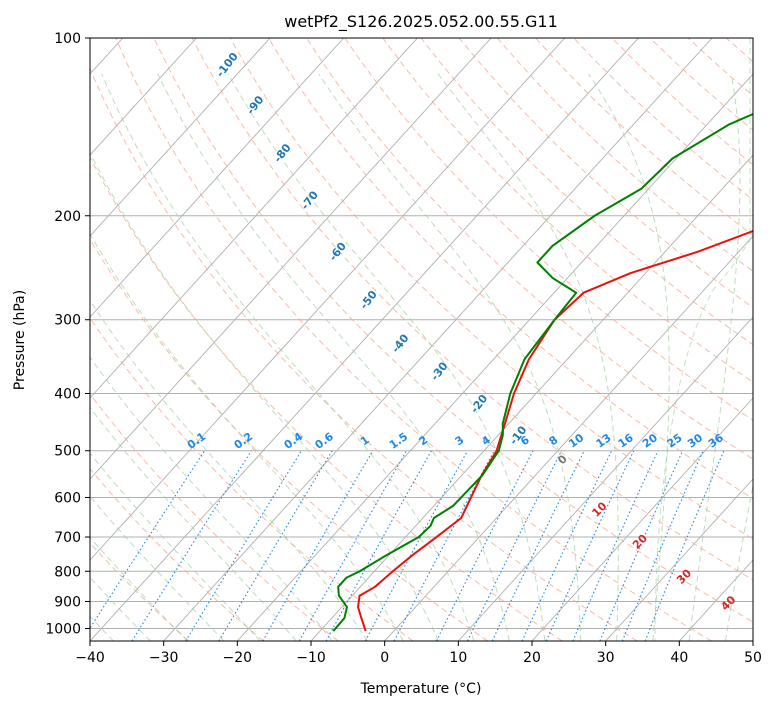  Describe the element at coordinates (679, 658) in the screenshot. I see `x-tick-label: 40` at that location.